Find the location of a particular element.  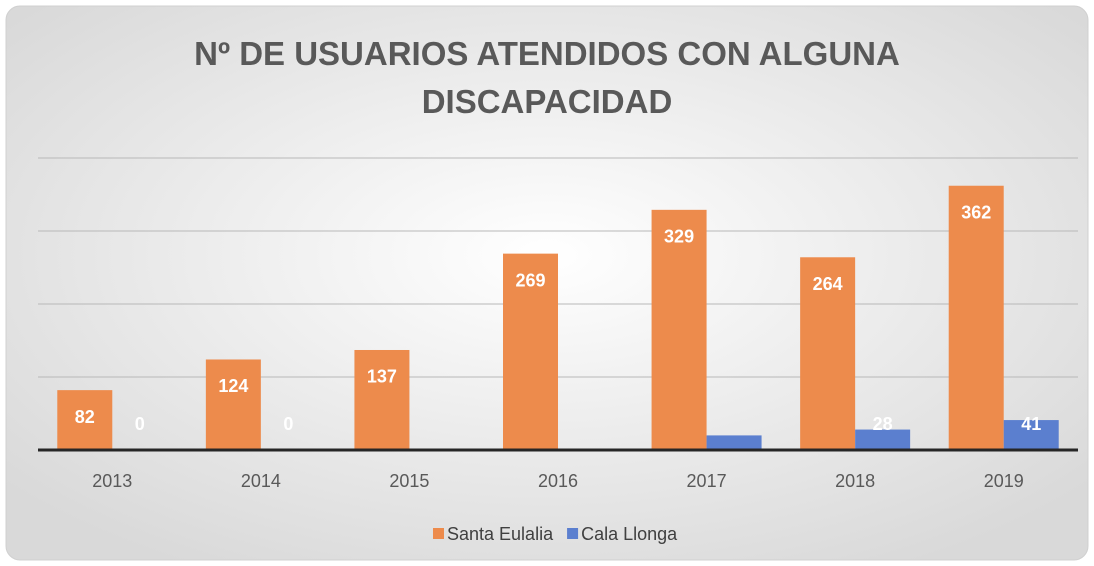

x-tick-label: 2018 is located at coordinates (855, 481).